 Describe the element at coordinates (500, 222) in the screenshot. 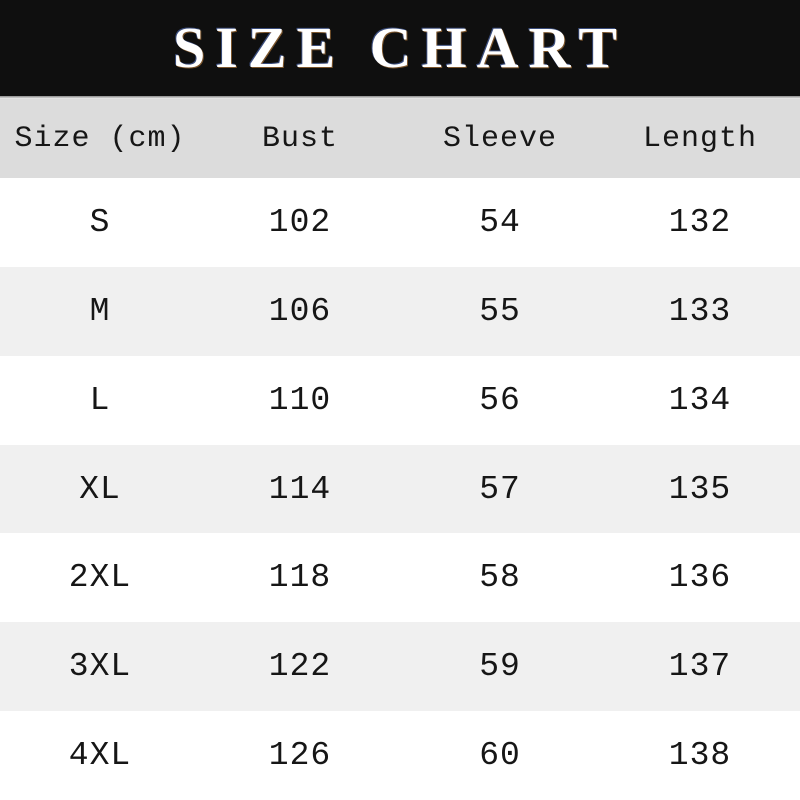

I see `cell-sleeve: 54` at that location.